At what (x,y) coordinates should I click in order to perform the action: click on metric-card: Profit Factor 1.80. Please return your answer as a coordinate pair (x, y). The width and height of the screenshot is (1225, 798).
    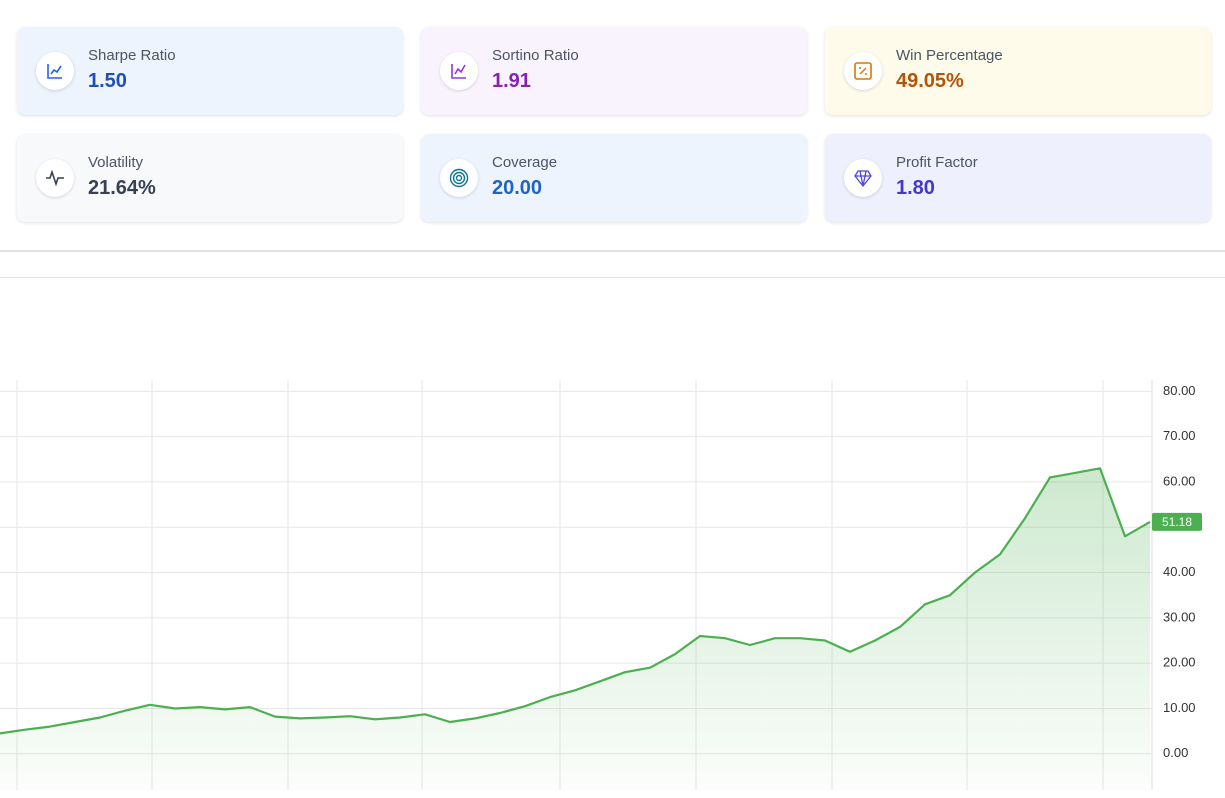
    Looking at the image, I should click on (1018, 178).